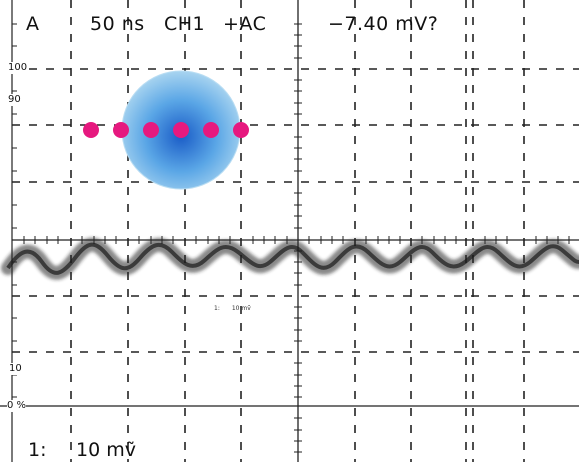 The height and width of the screenshot is (462, 579). I want to click on inner-scale-label: 1: 10 mṽ, so click(238, 309).